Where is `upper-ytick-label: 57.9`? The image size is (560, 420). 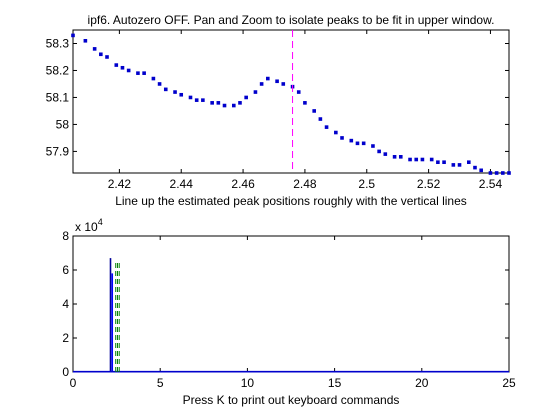 upper-ytick-label: 57.9 is located at coordinates (58, 151).